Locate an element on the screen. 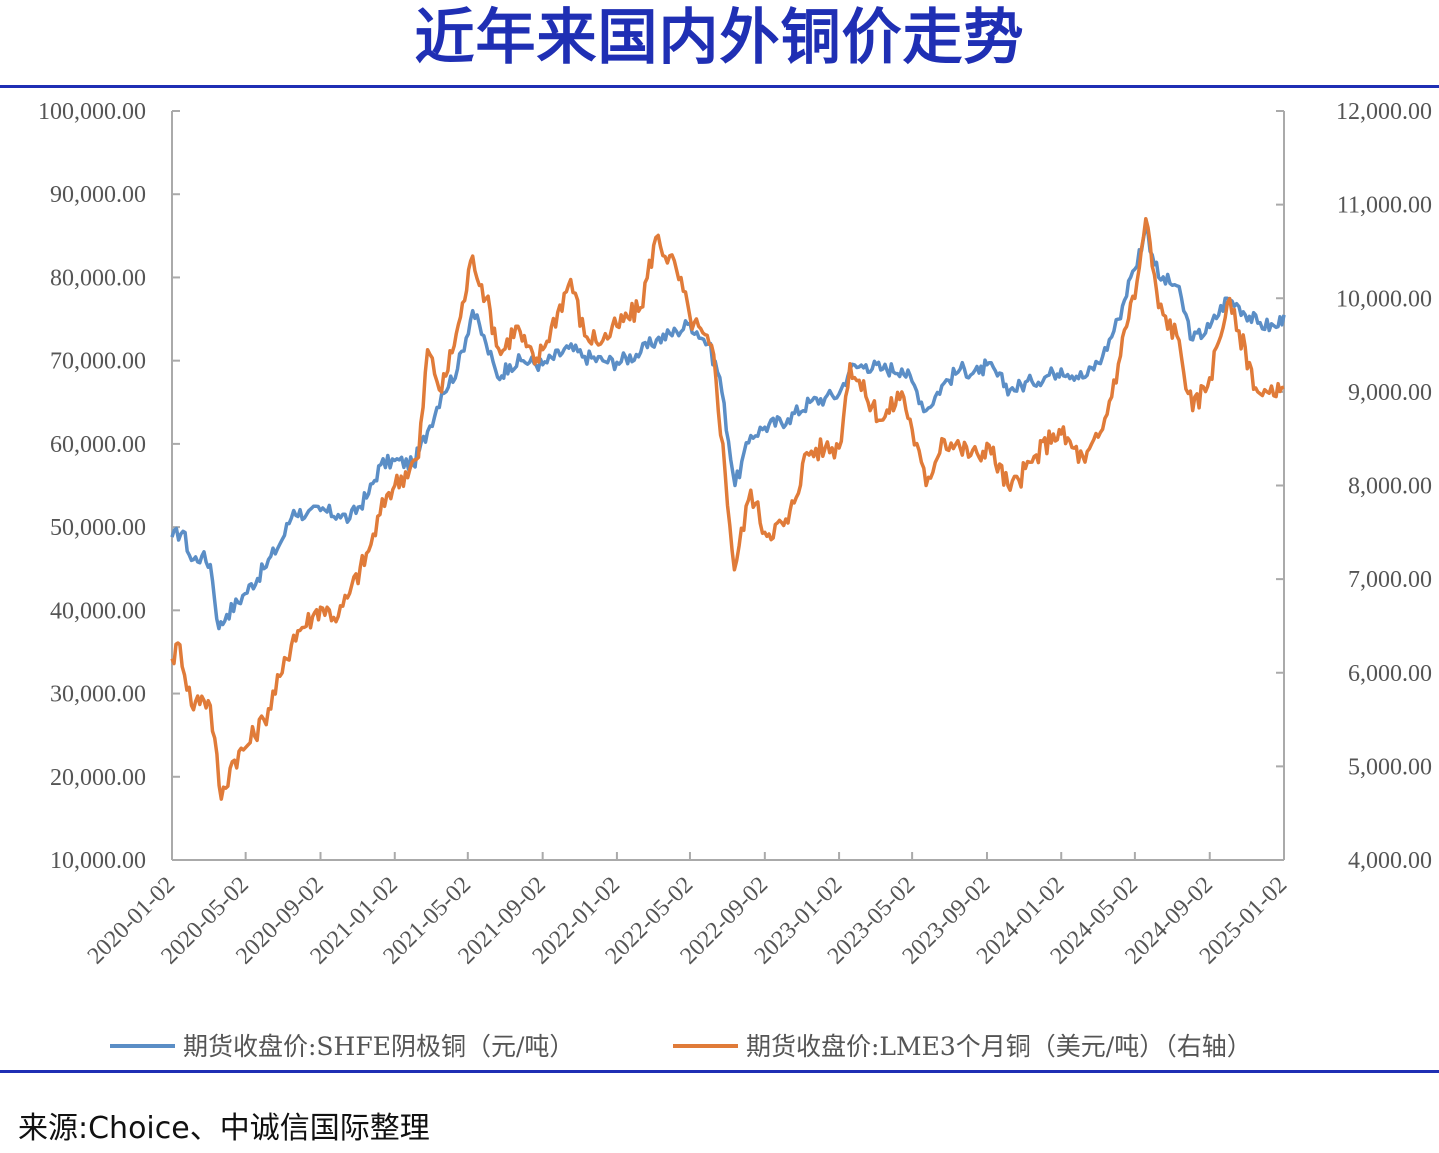 The height and width of the screenshot is (1153, 1439). left-axis-tick-label: 100,000.00 is located at coordinates (92, 112).